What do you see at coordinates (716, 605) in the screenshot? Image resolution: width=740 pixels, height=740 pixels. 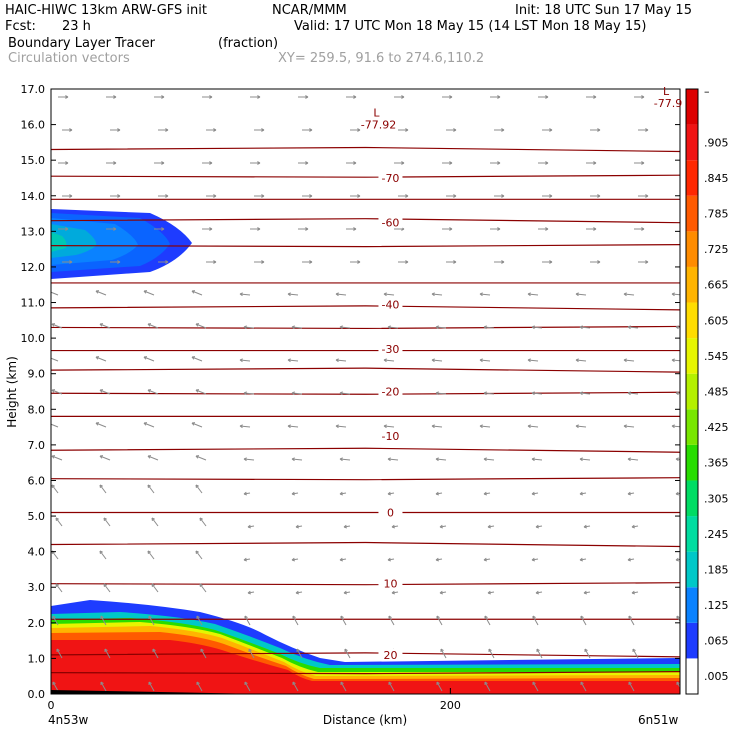 I see `colorbar-label: .125` at bounding box center [716, 605].